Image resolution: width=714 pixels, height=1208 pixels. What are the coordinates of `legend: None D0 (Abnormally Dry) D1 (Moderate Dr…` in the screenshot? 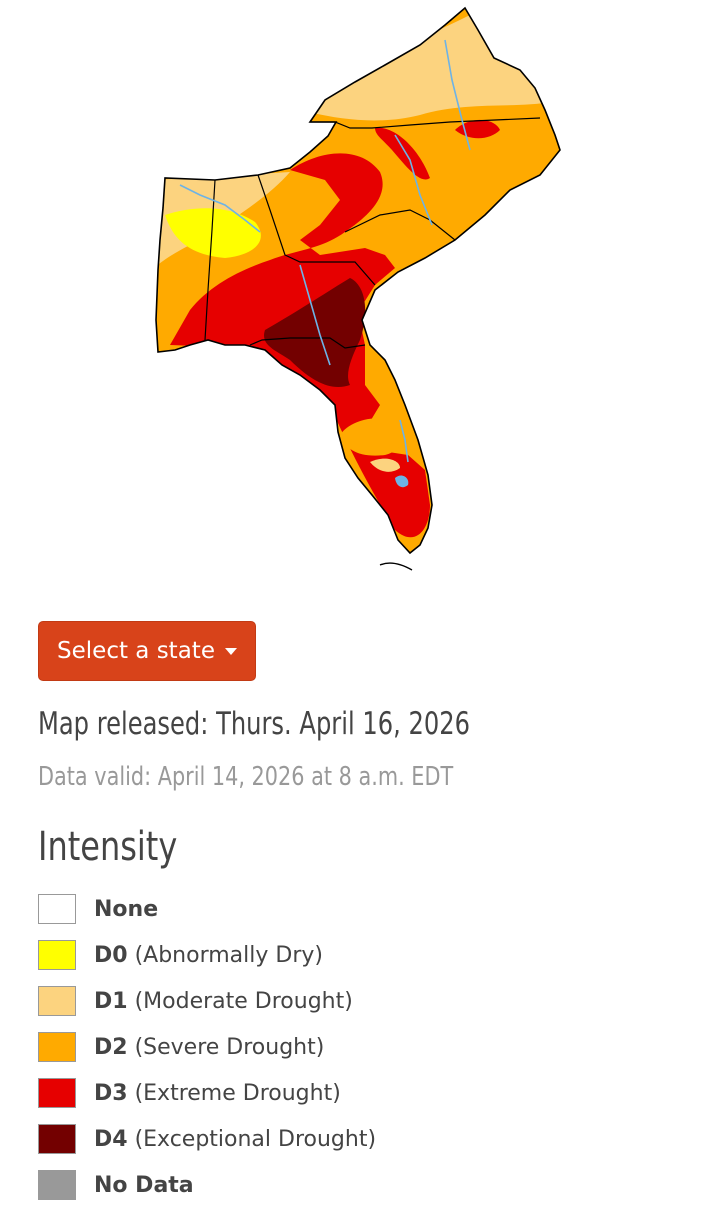 It's located at (207, 1047).